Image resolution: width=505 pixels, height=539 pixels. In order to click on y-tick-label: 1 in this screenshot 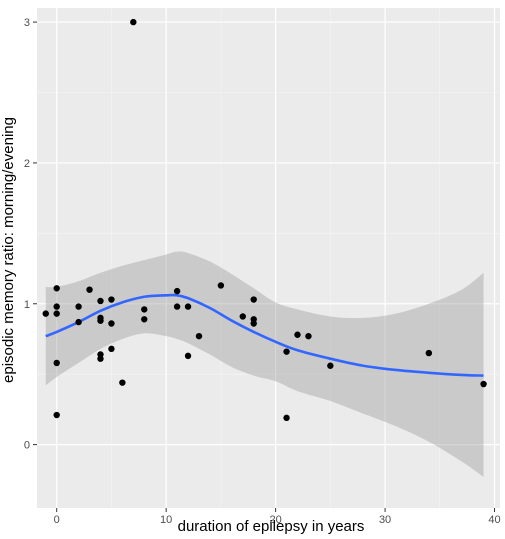, I will do `click(27, 305)`.